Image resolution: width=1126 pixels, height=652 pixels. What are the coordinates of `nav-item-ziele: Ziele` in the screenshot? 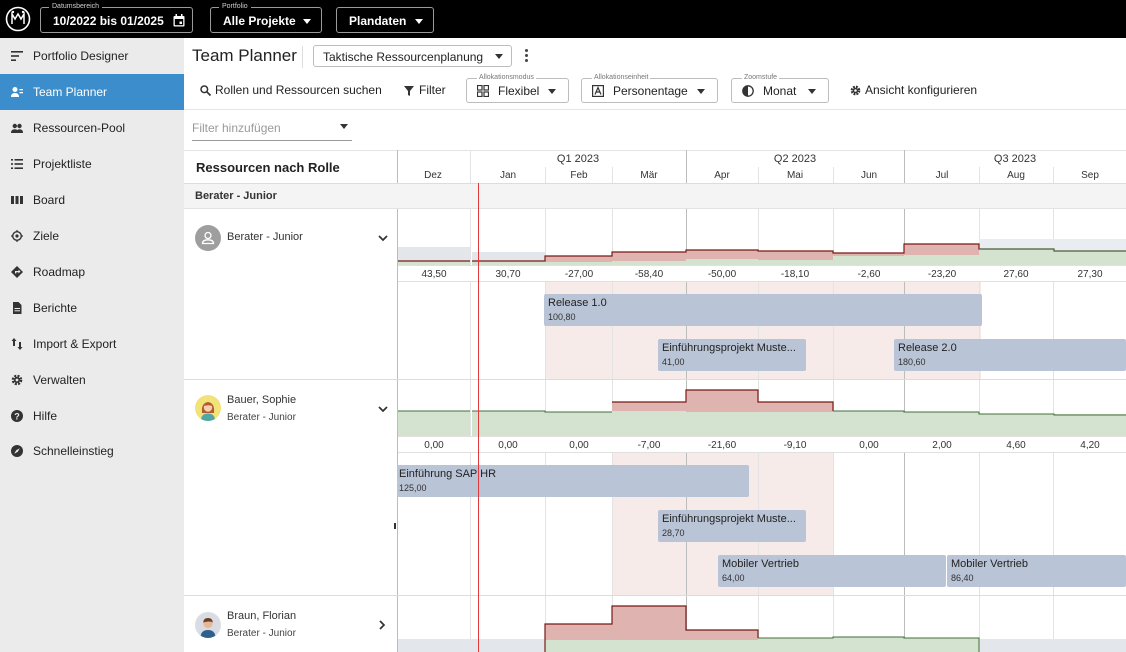 It's located at (92, 236).